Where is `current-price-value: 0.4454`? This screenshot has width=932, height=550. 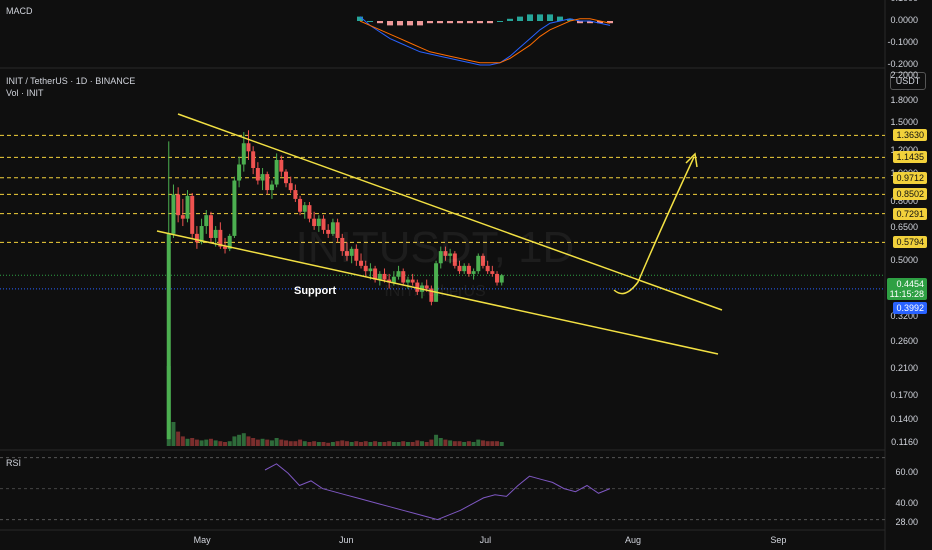
current-price-value: 0.4454 is located at coordinates (910, 284).